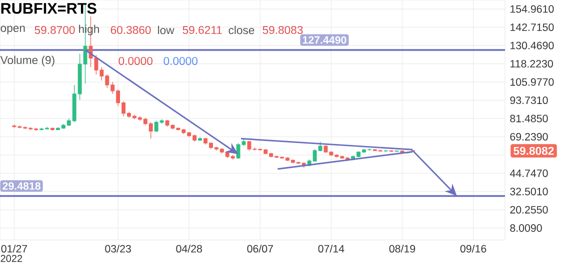 The width and height of the screenshot is (576, 268). I want to click on annotation: 59.8700, so click(54, 30).